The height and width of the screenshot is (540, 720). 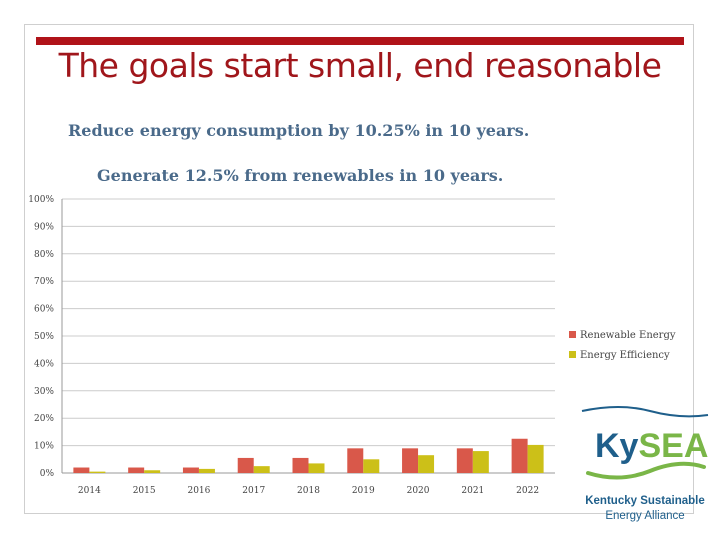 I want to click on x-axis-ticks: 2014 2015 2016 2017 2018 2019 2020 2021 2022, so click(x=308, y=491).